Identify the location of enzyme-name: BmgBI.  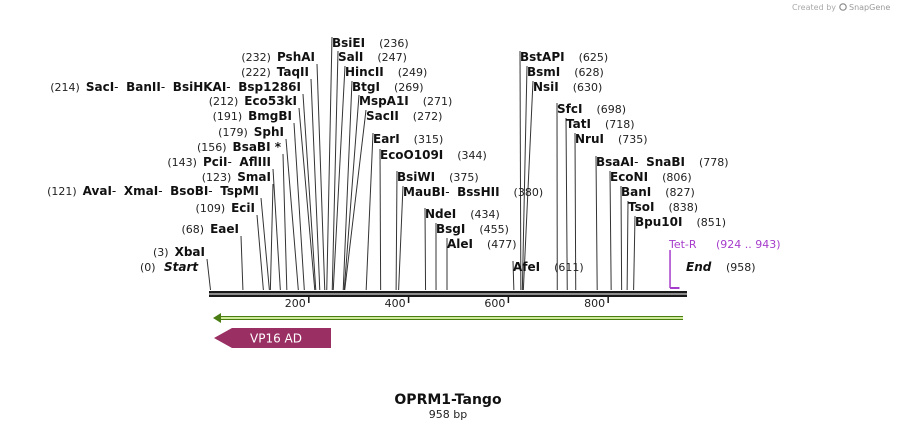
(270, 116).